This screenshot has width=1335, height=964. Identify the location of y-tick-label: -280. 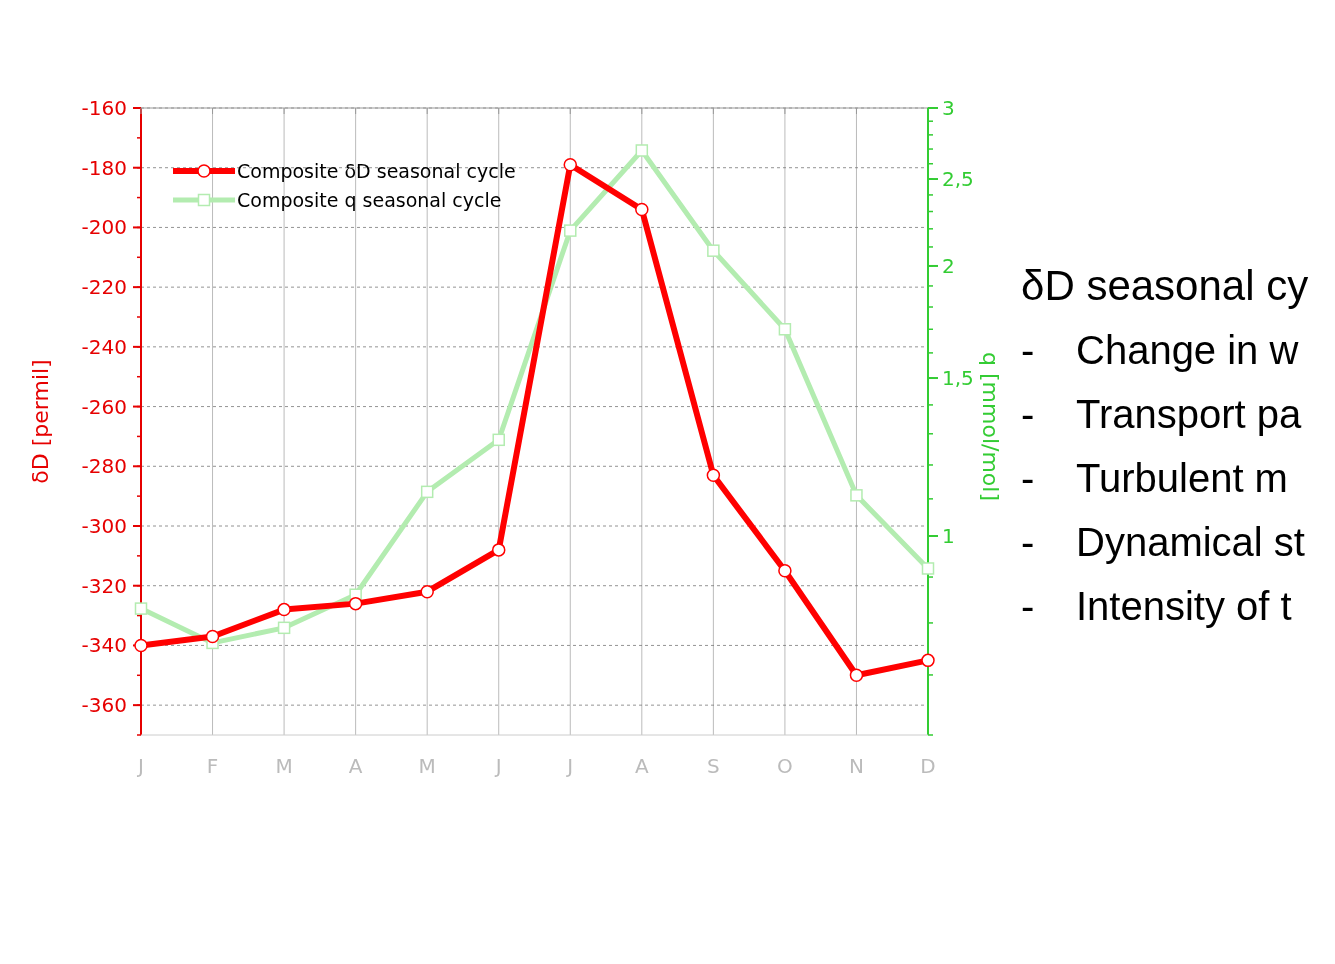
(104, 466).